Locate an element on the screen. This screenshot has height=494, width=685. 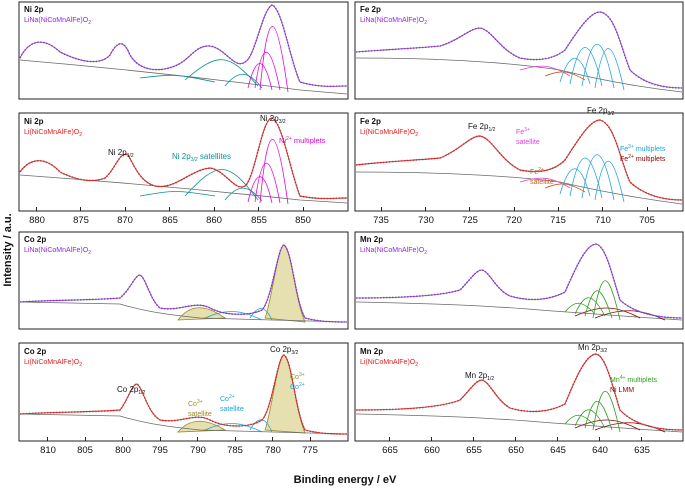
x-tick-label: 880 is located at coordinates (37, 220).